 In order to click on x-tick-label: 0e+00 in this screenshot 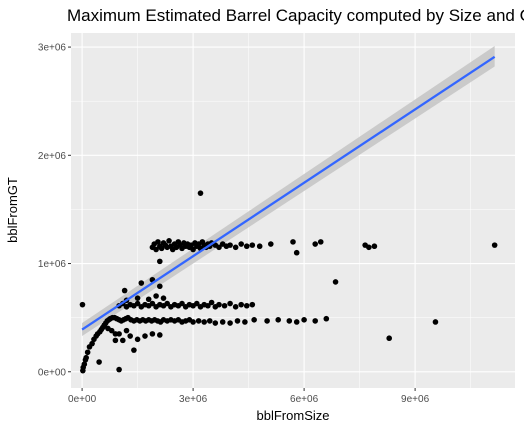, I will do `click(82, 399)`.